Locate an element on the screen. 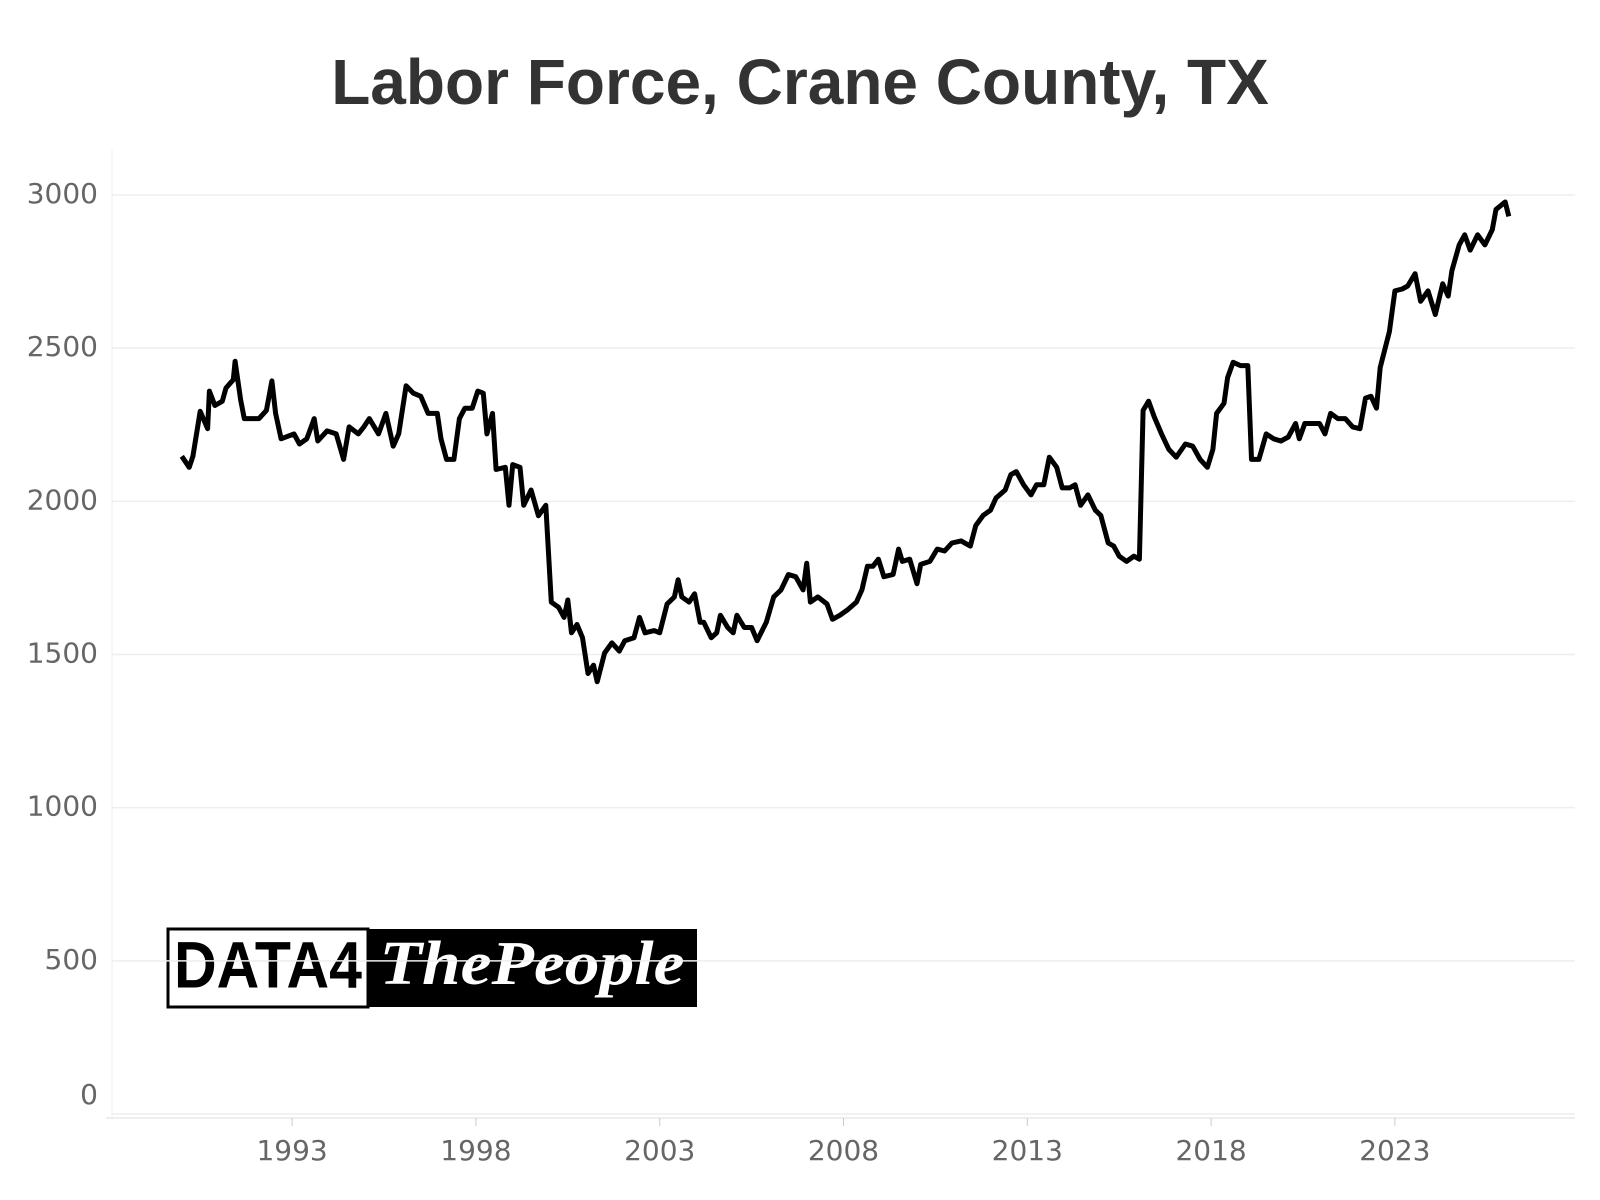 Image resolution: width=1600 pixels, height=1200 pixels. logo: DATA4 ThePeople is located at coordinates (431, 968).